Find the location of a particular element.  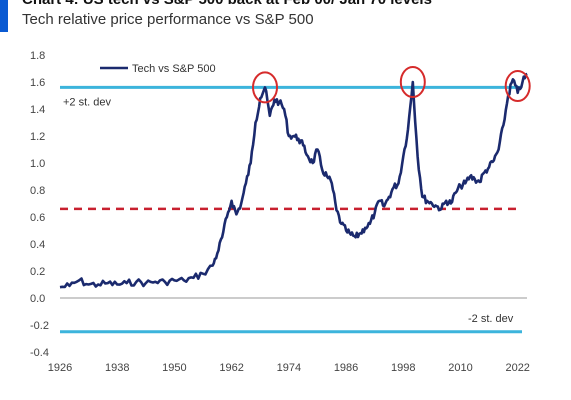

y-tick-label: 0.2 is located at coordinates (37, 272).